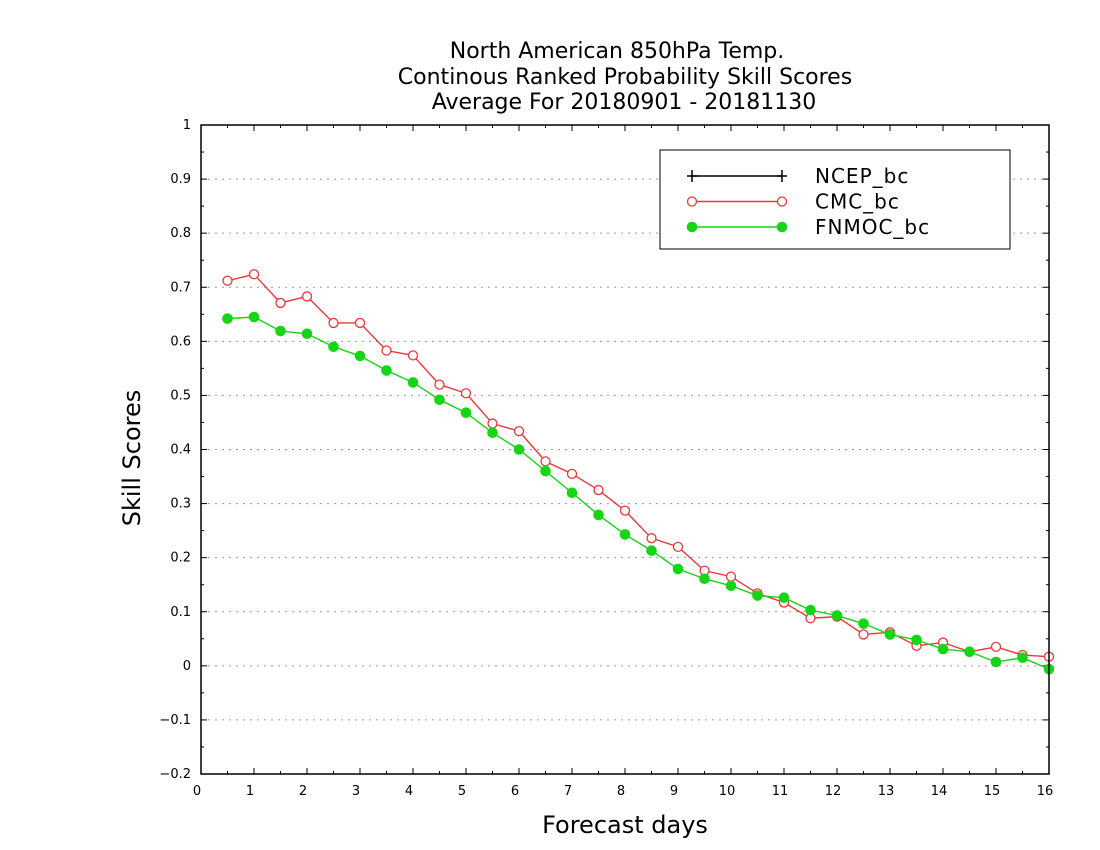 The image size is (1100, 850). What do you see at coordinates (568, 791) in the screenshot?
I see `x-tick-label: 7` at bounding box center [568, 791].